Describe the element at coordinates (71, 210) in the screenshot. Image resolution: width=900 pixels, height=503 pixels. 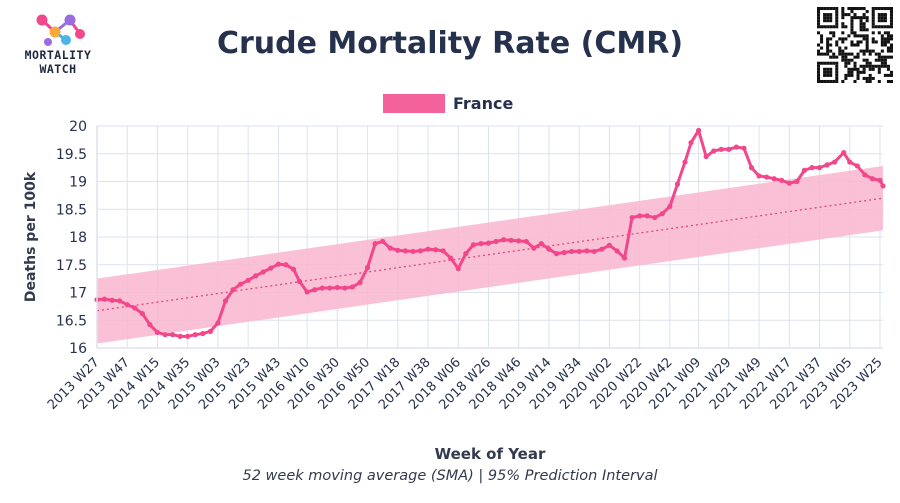
I see `y-tick-label: 18.5` at that location.